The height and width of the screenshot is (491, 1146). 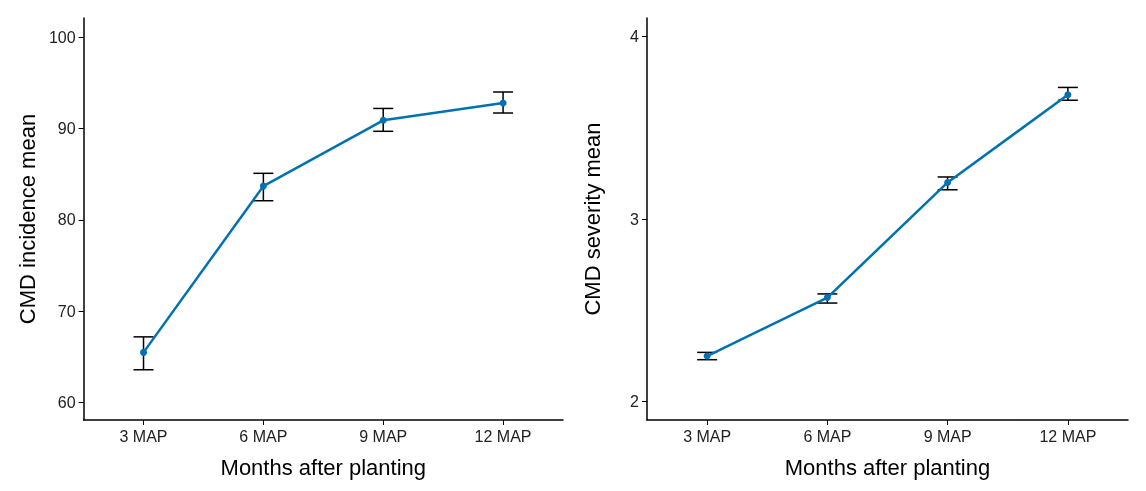 What do you see at coordinates (62, 37) in the screenshot?
I see `y-tick-label: 100` at bounding box center [62, 37].